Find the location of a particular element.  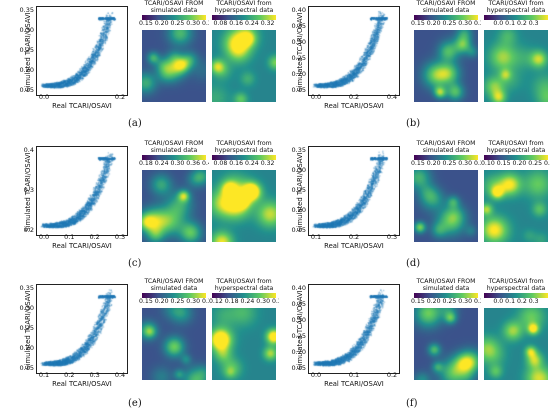

panel-label: (a) is located at coordinates (135, 123).